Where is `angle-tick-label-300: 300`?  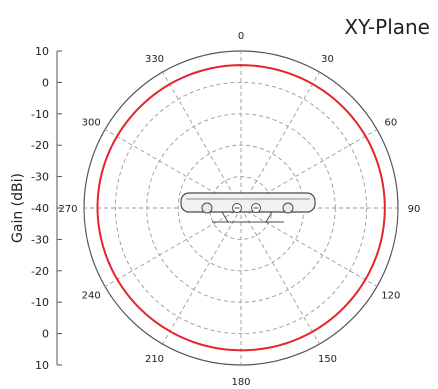
angle-tick-label-300: 300 is located at coordinates (91, 123).